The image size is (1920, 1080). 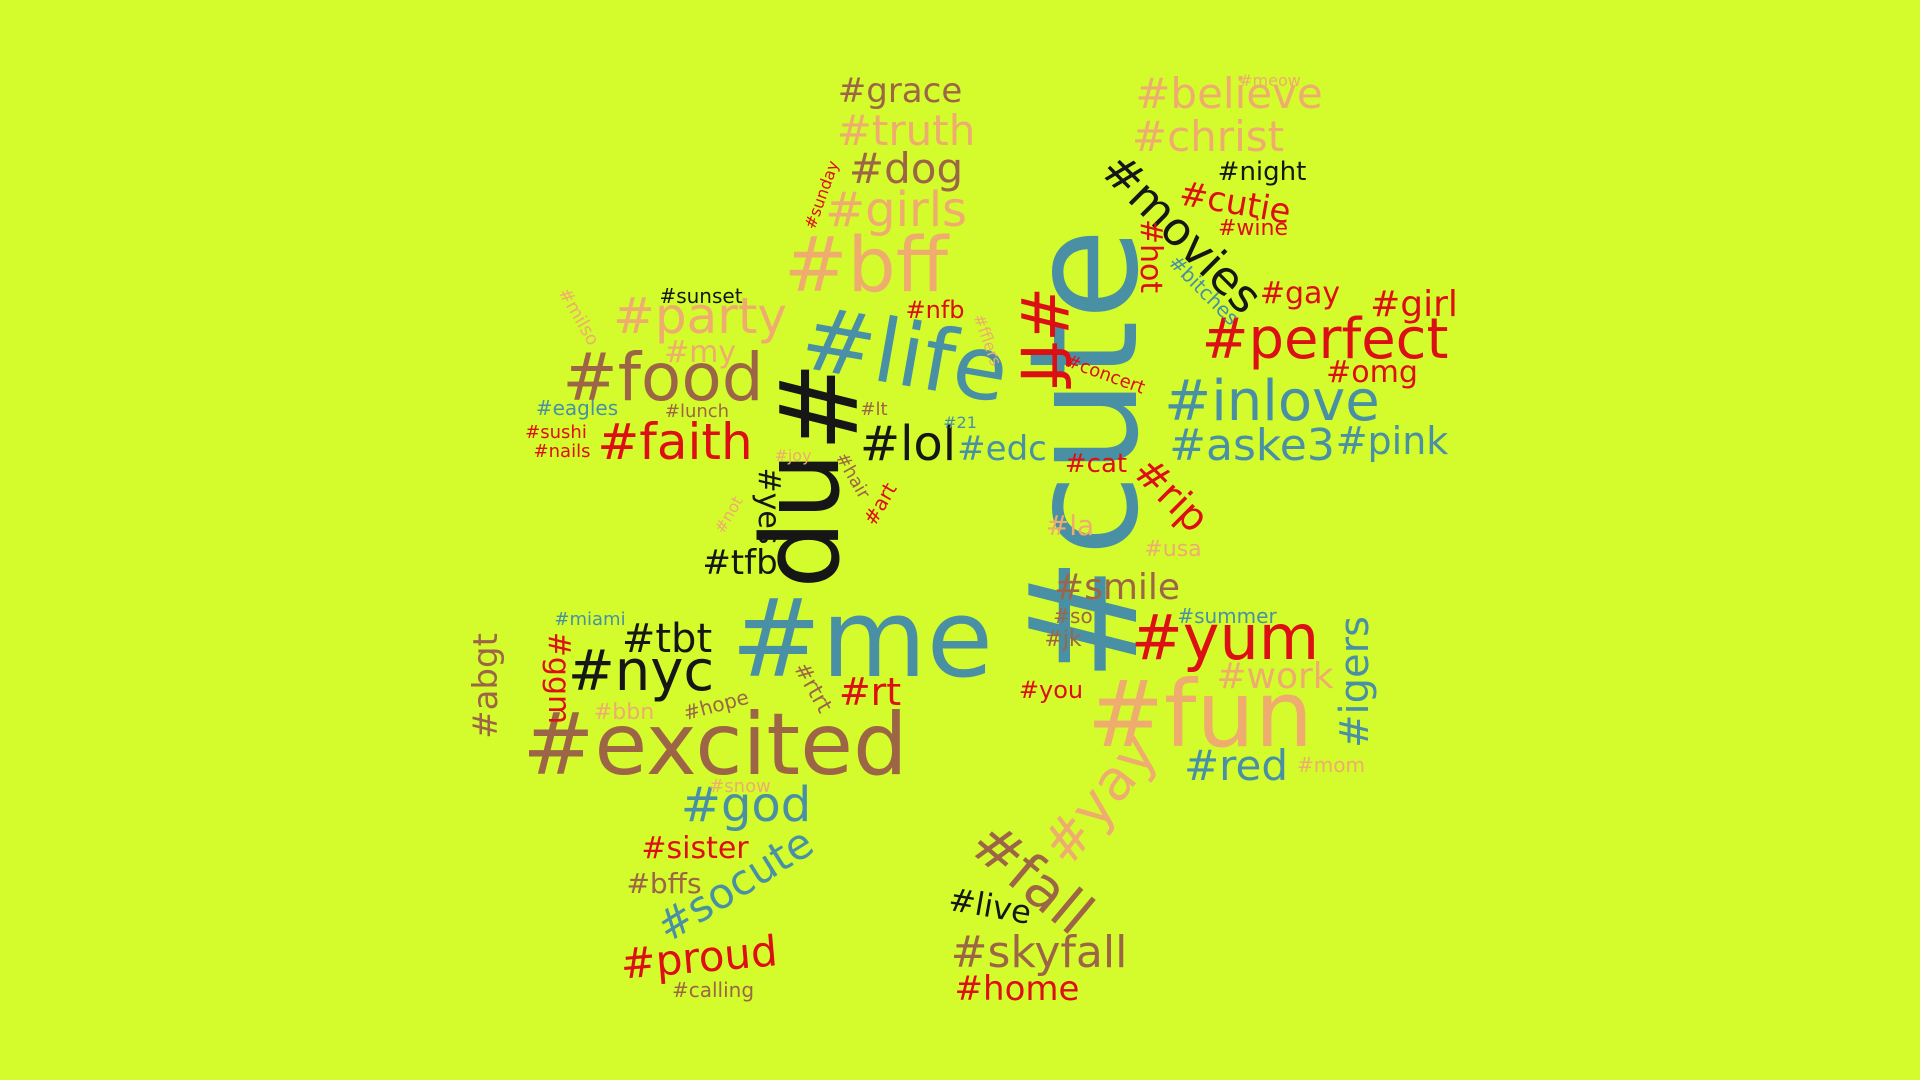 I want to click on word-jk: #jk, so click(x=1063, y=639).